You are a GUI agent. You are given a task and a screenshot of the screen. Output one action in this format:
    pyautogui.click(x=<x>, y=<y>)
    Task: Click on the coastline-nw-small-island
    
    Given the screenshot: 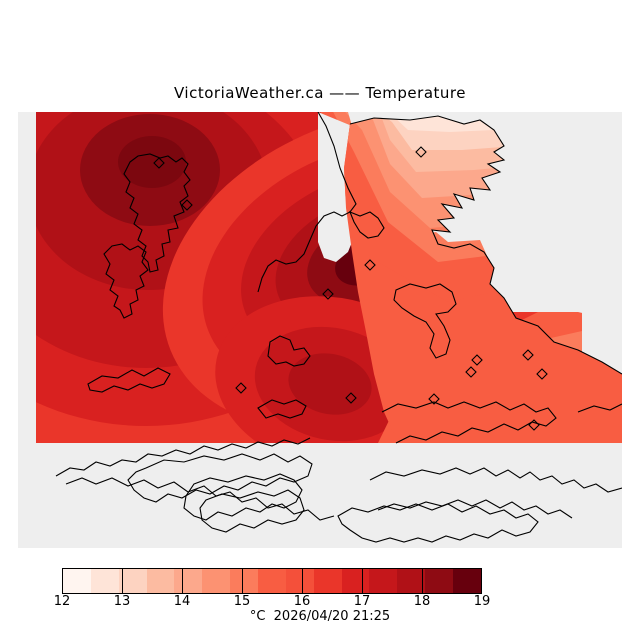 What is the action you would take?
    pyautogui.click(x=126, y=281)
    